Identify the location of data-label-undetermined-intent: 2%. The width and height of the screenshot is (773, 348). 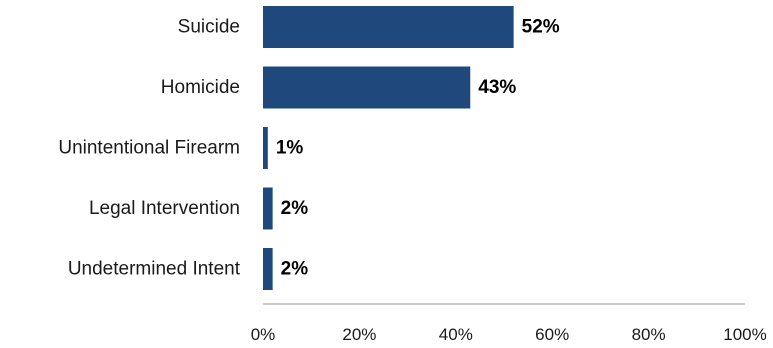
(295, 269).